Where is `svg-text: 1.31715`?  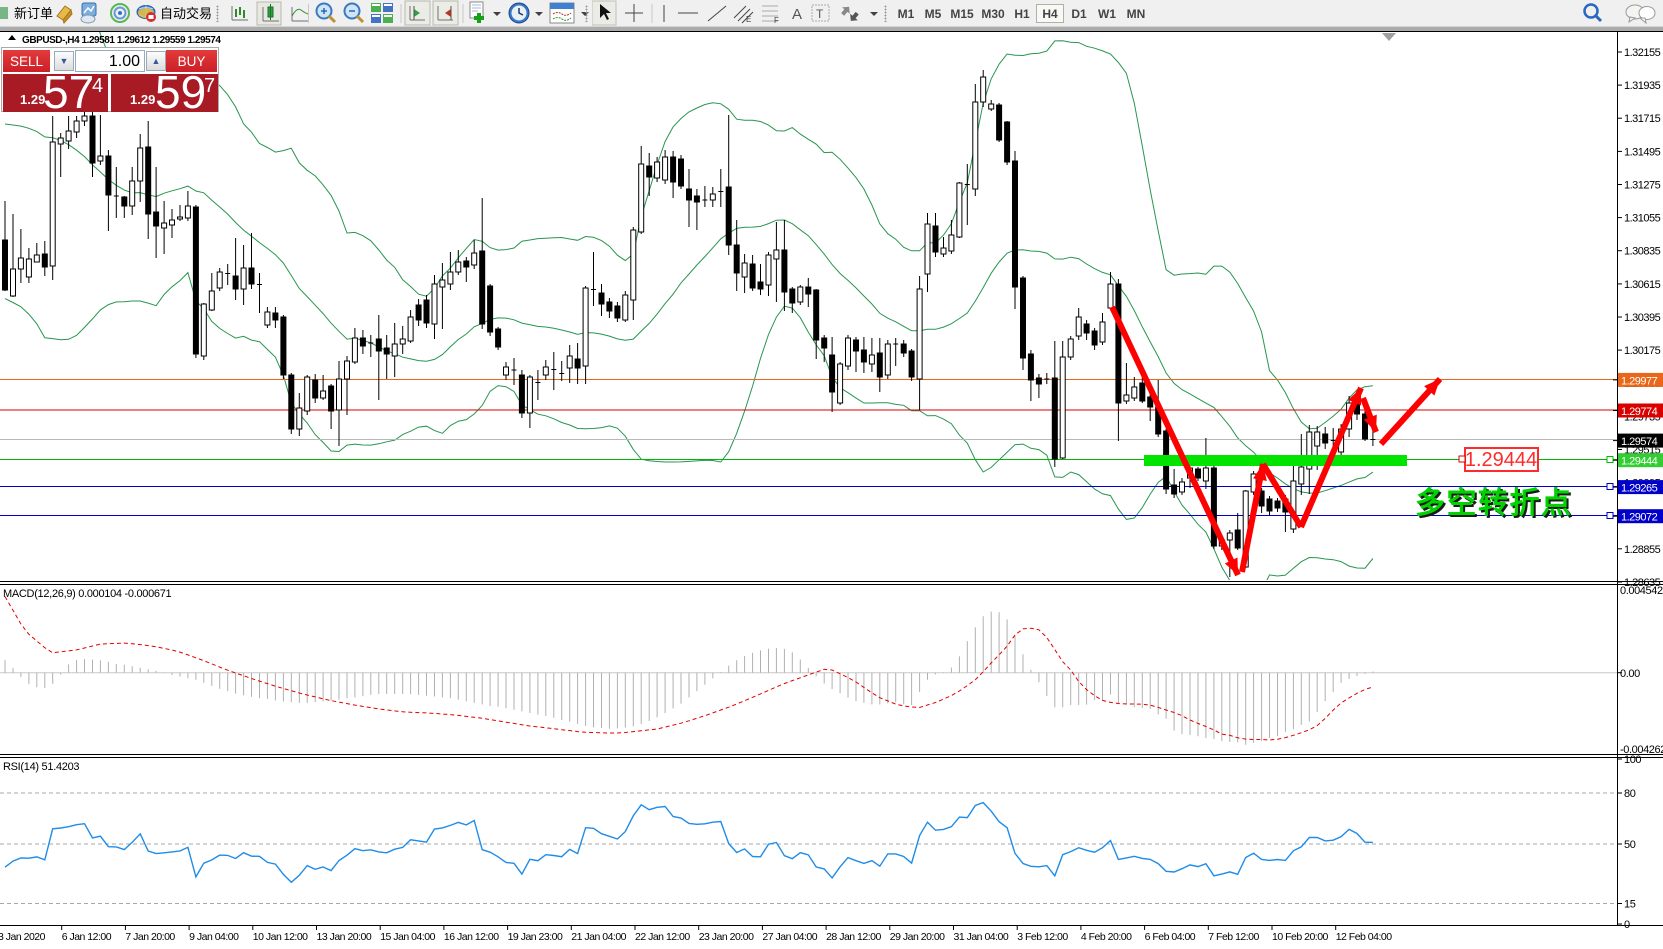 svg-text: 1.31715 is located at coordinates (1642, 119).